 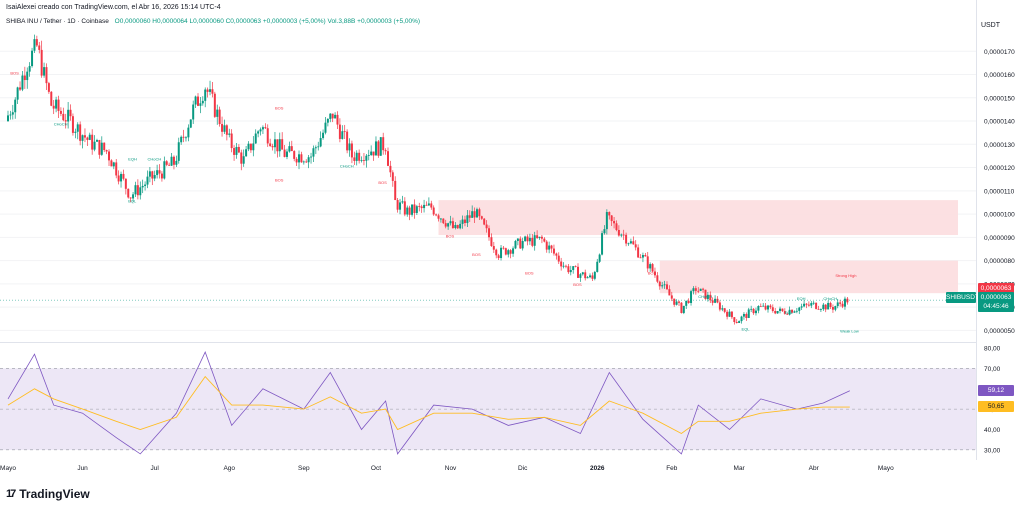 What do you see at coordinates (57, 21) in the screenshot?
I see `symbol-name: SHIBA INU / Tether · 1D · Coinbase` at bounding box center [57, 21].